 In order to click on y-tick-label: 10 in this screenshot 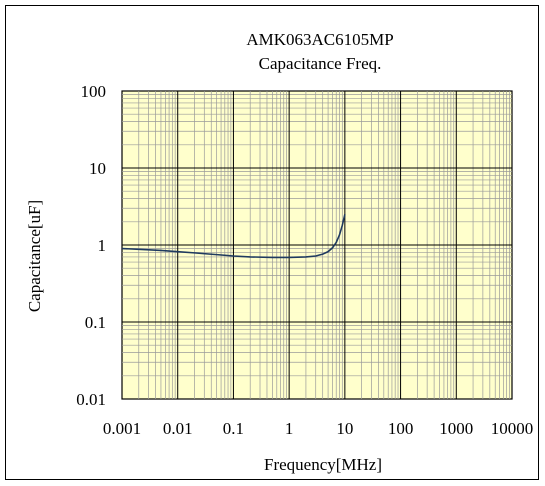, I will do `click(97, 168)`.